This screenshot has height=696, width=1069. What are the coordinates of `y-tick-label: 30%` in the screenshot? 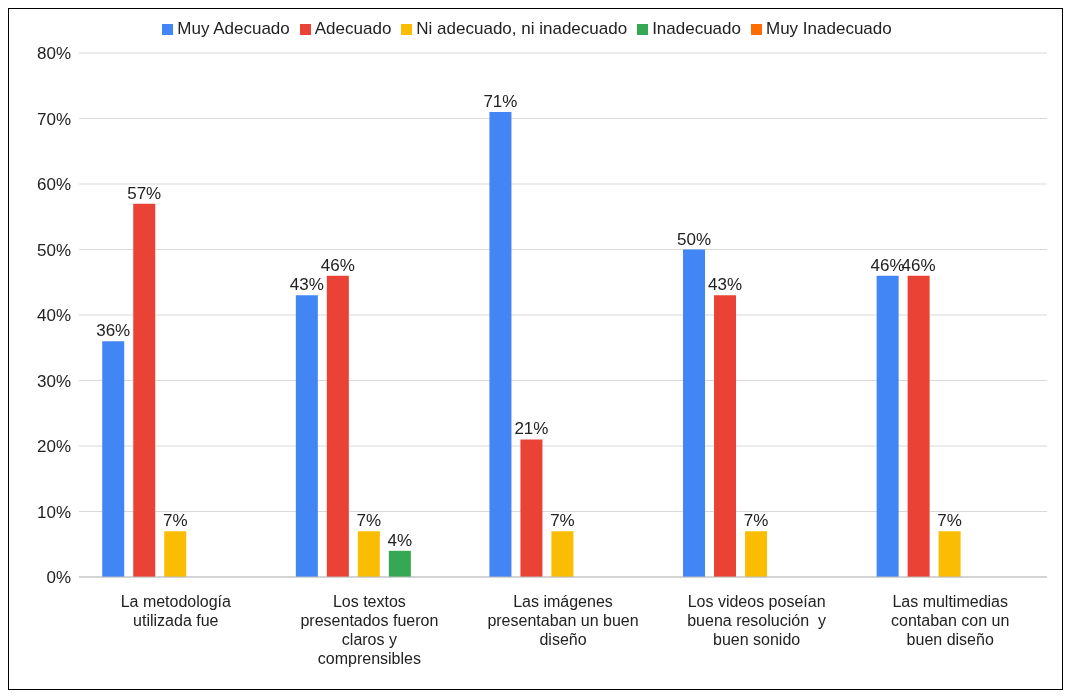 It's located at (53, 381).